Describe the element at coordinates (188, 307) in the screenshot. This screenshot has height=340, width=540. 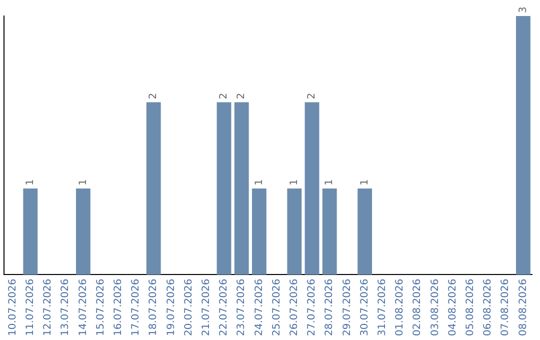
I see `x-tick-label: 20.07.2026` at that location.